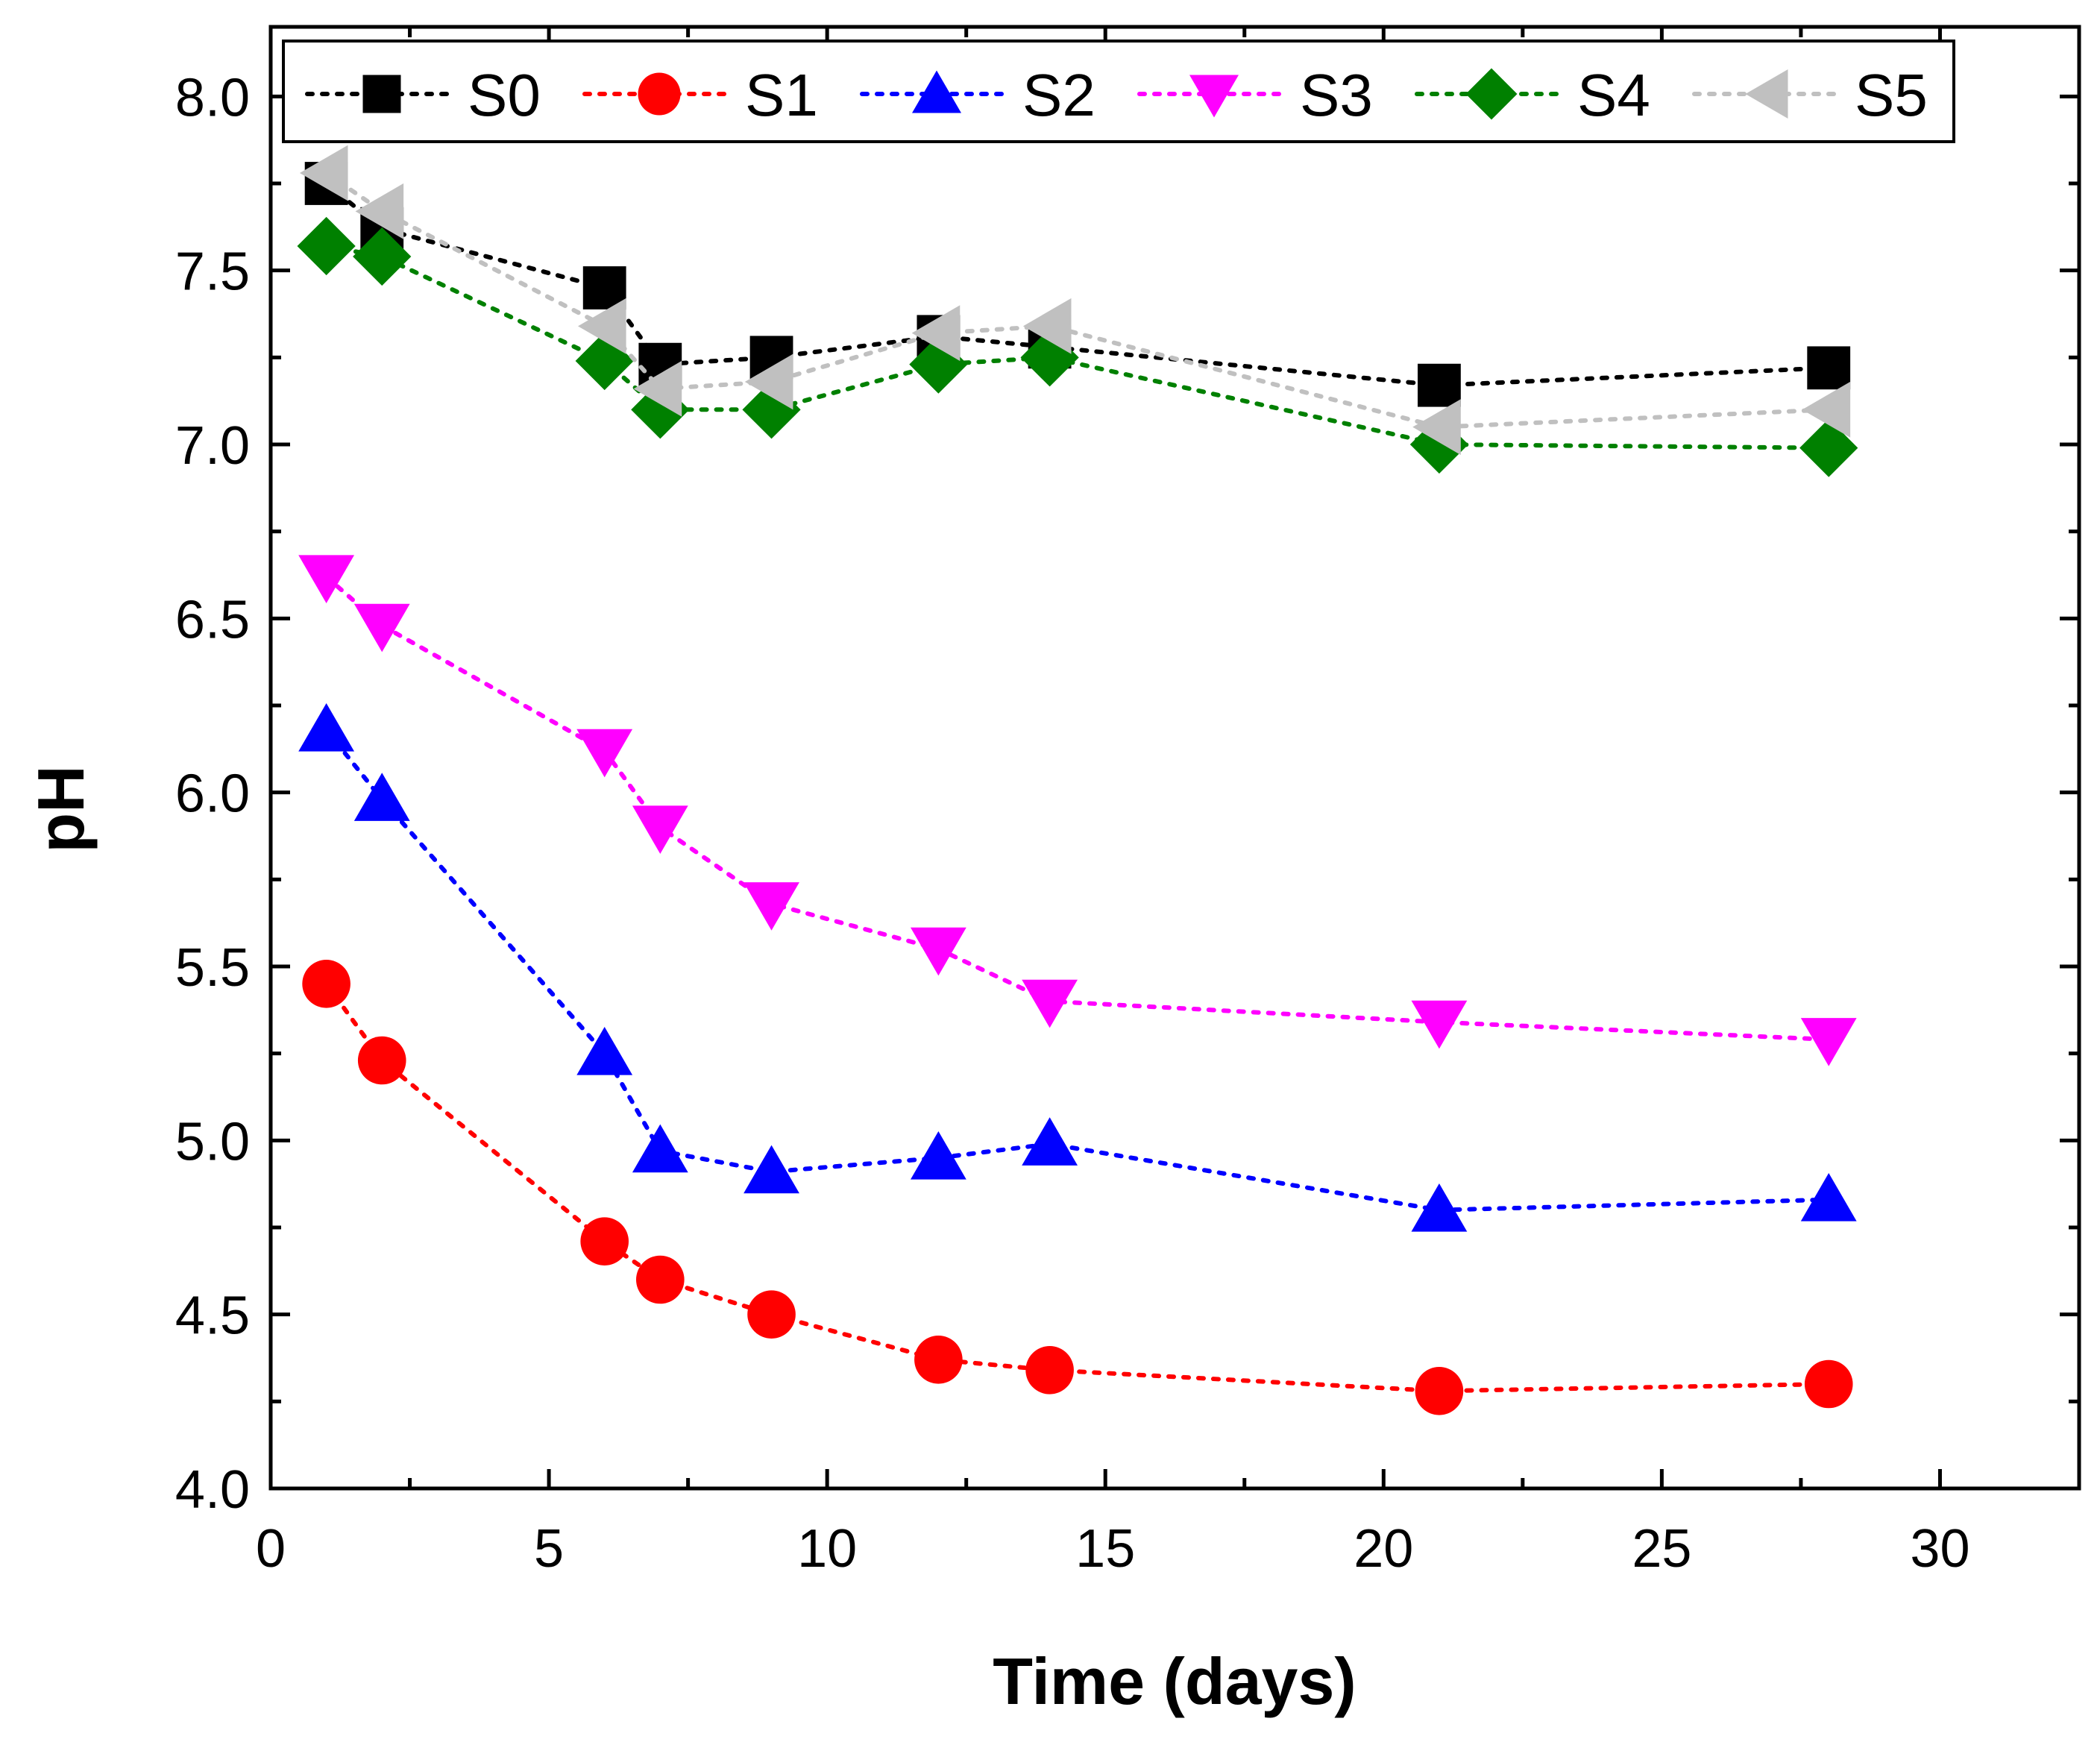 This screenshot has width=2100, height=1742. What do you see at coordinates (1891, 95) in the screenshot?
I see `legend-label-s5: S5` at bounding box center [1891, 95].